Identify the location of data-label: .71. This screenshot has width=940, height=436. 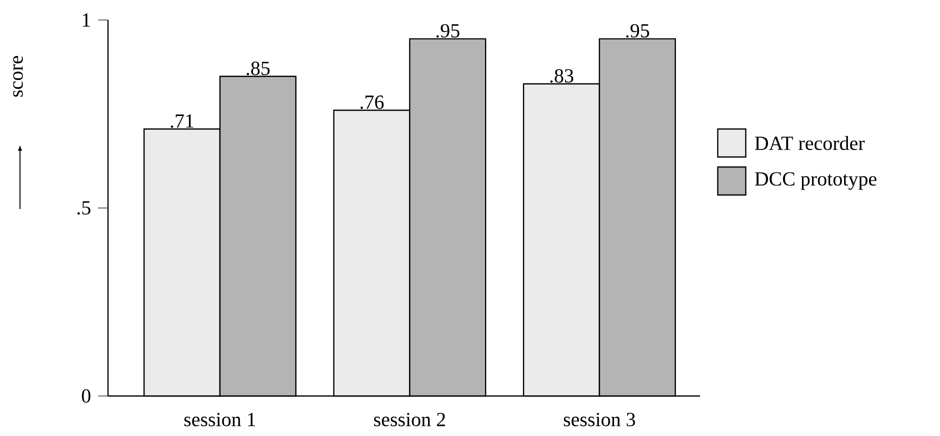
(182, 121).